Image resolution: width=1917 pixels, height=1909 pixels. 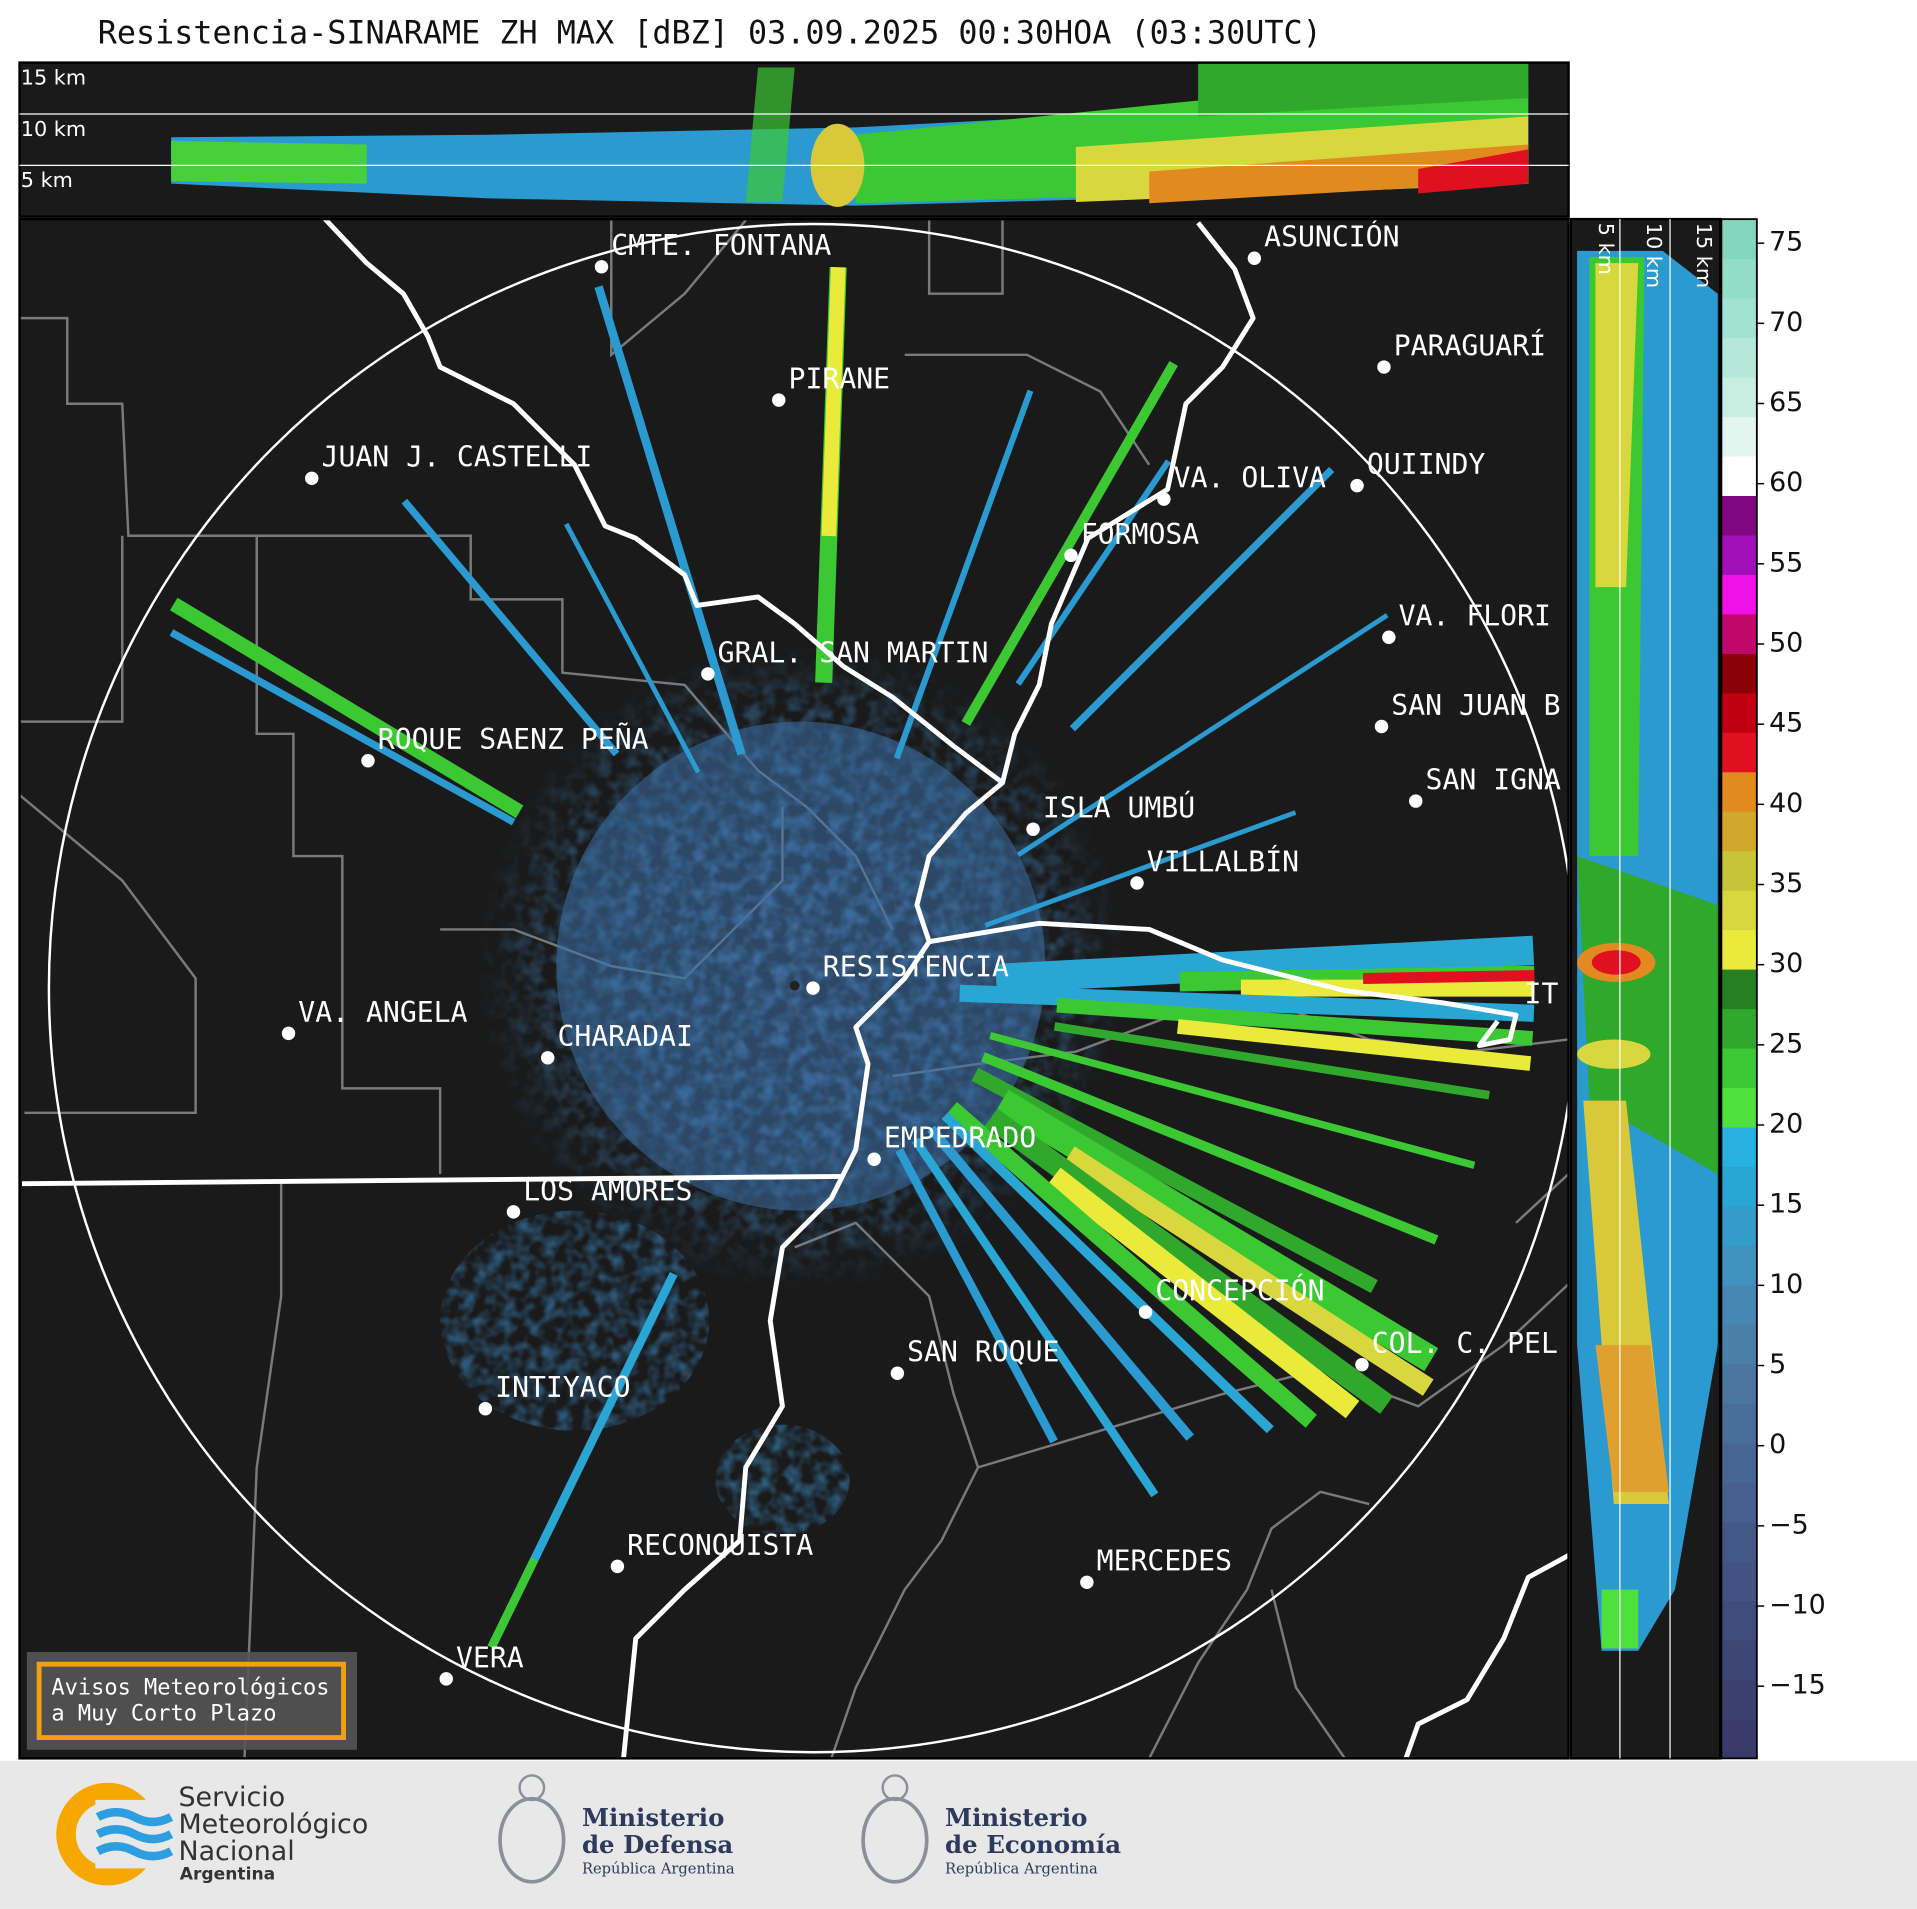 I want to click on top-panel: 15 km 10 km 5 km, so click(x=794, y=139).